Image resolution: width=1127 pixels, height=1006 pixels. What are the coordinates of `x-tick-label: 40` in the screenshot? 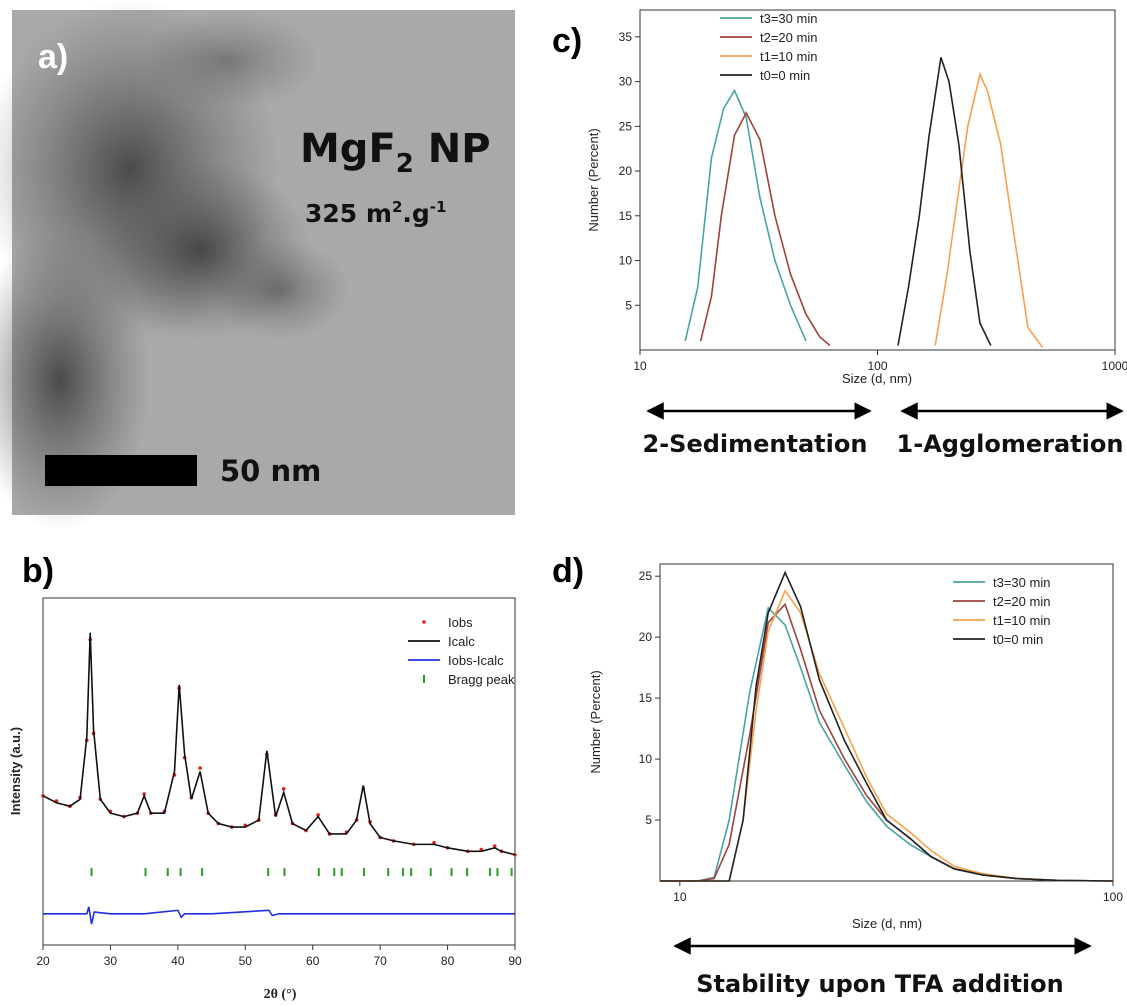 It's located at (178, 961).